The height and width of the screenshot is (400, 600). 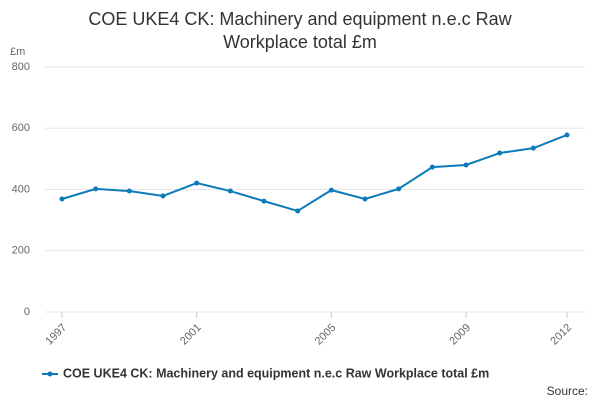 What do you see at coordinates (21, 189) in the screenshot?
I see `y-tick-label: 400` at bounding box center [21, 189].